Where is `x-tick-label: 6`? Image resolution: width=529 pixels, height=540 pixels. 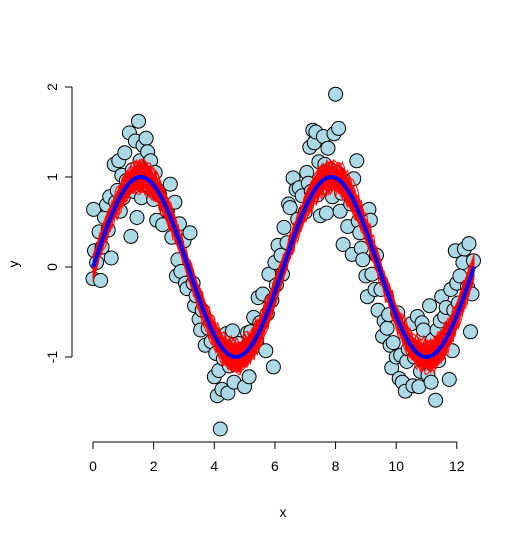
x-tick-label: 6 is located at coordinates (275, 466).